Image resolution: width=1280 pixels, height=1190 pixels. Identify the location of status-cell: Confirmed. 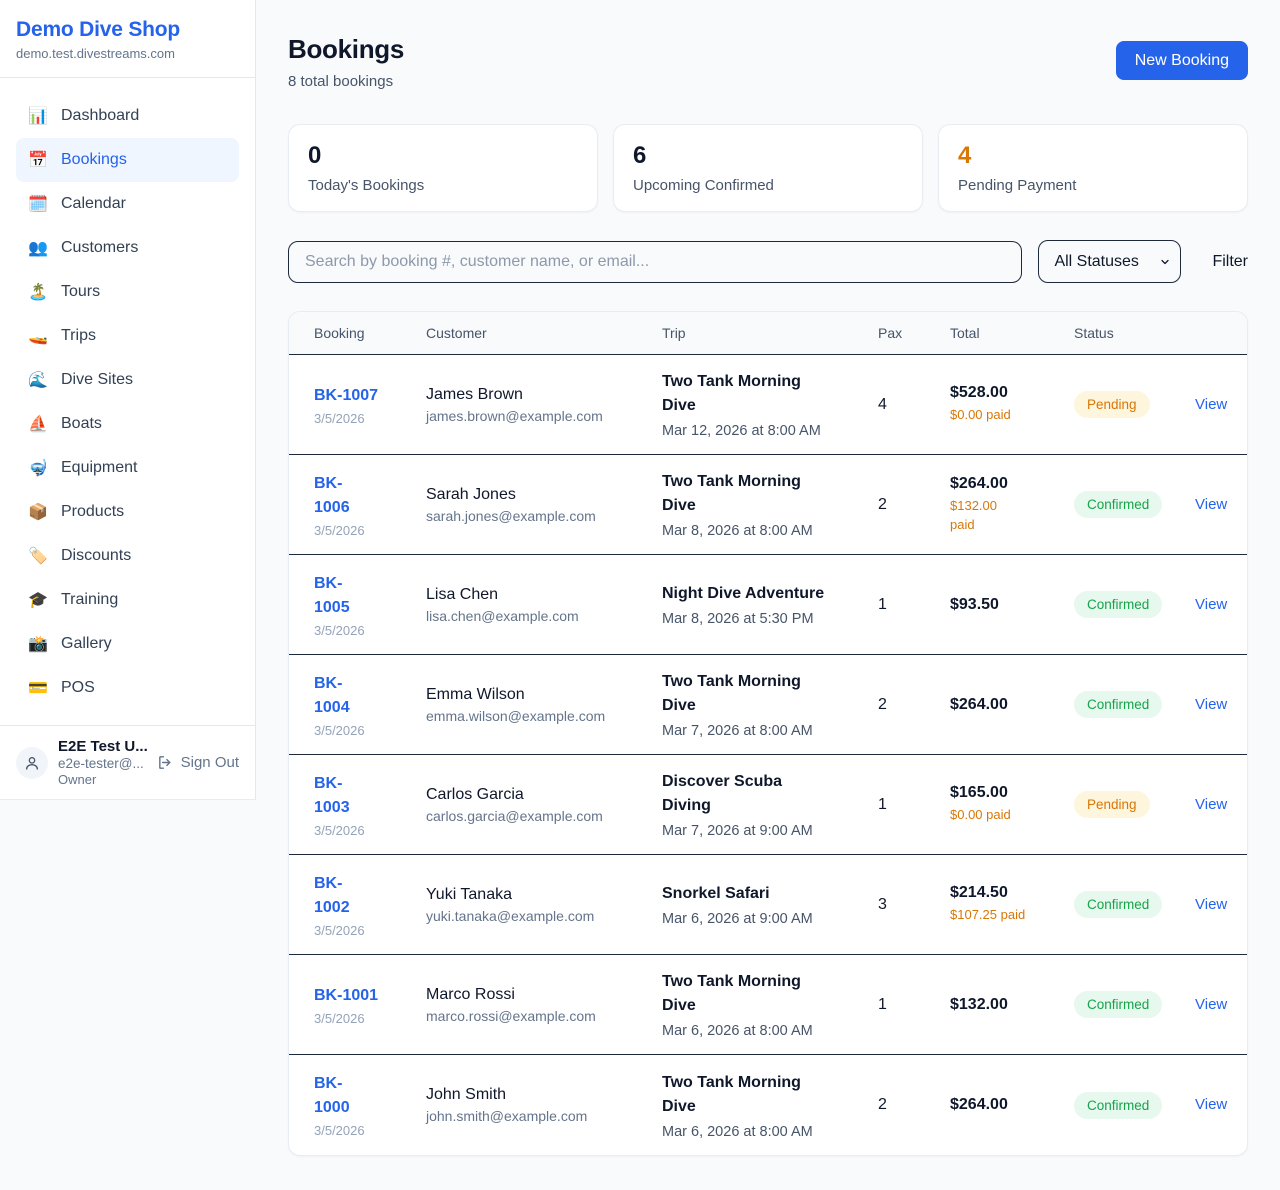
(1134, 1105).